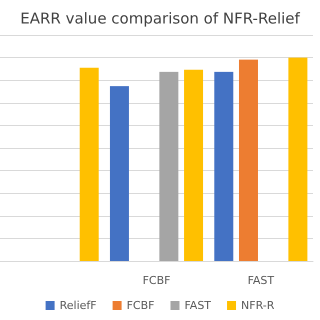 The image size is (320, 320). I want to click on legend-label: ReliefF, so click(78, 305).